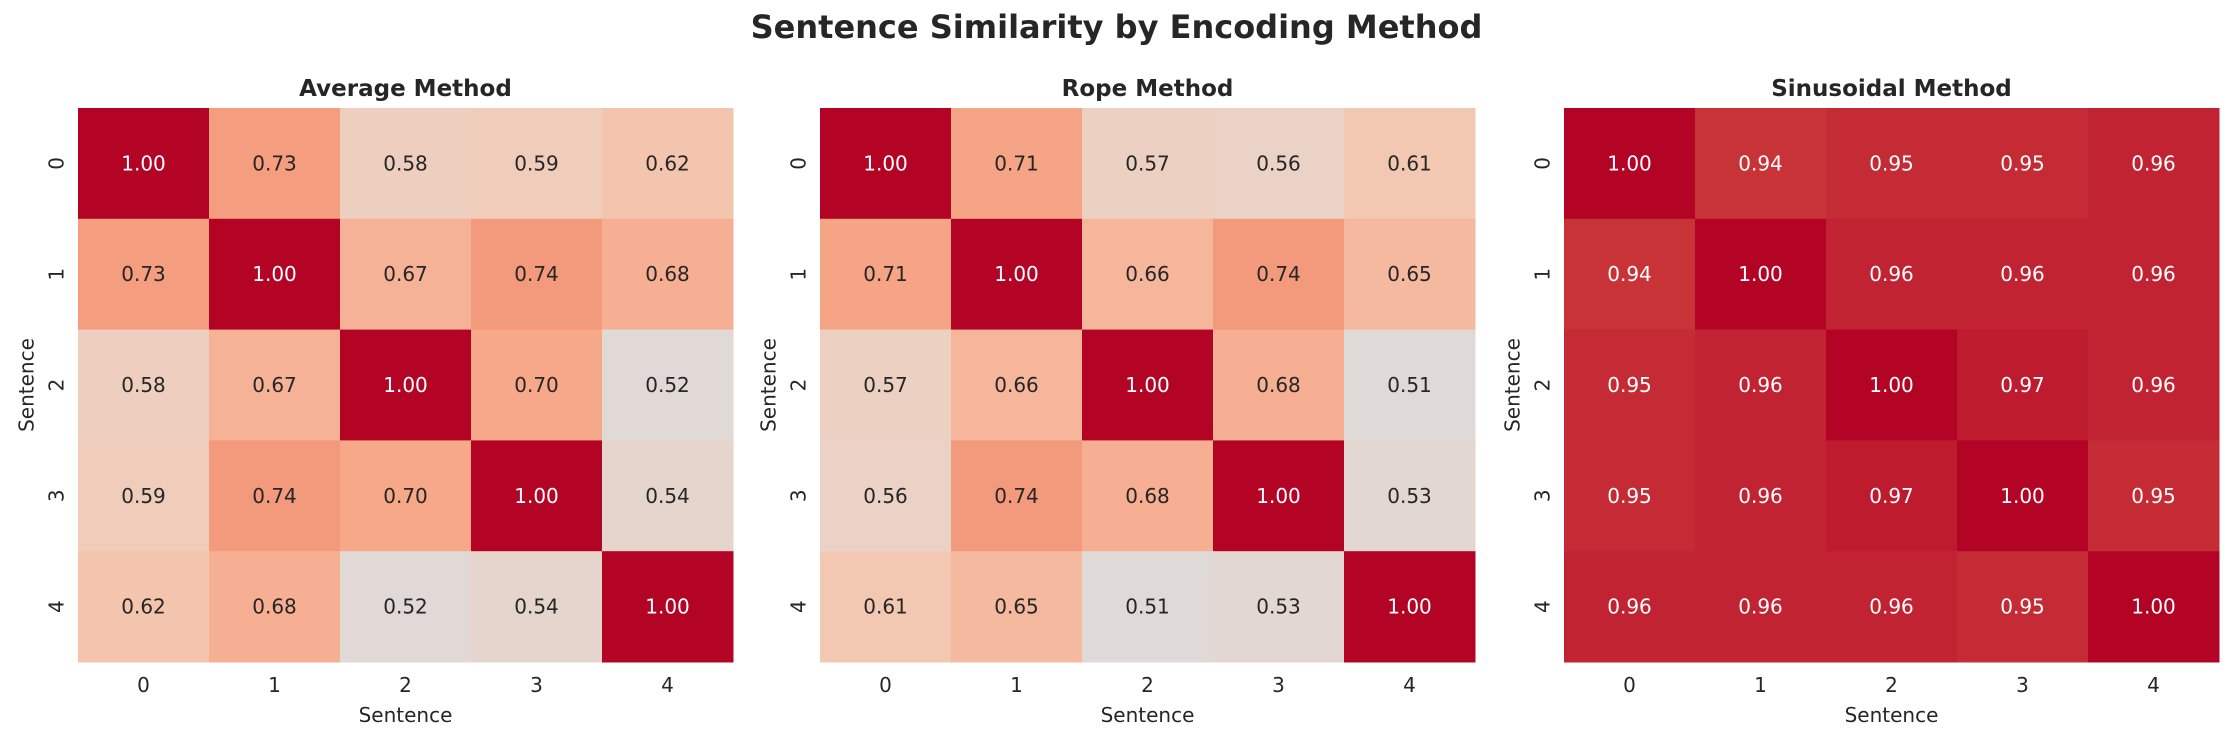 The image size is (2233, 740). What do you see at coordinates (1409, 163) in the screenshot?
I see `cell-label: 0.61` at bounding box center [1409, 163].